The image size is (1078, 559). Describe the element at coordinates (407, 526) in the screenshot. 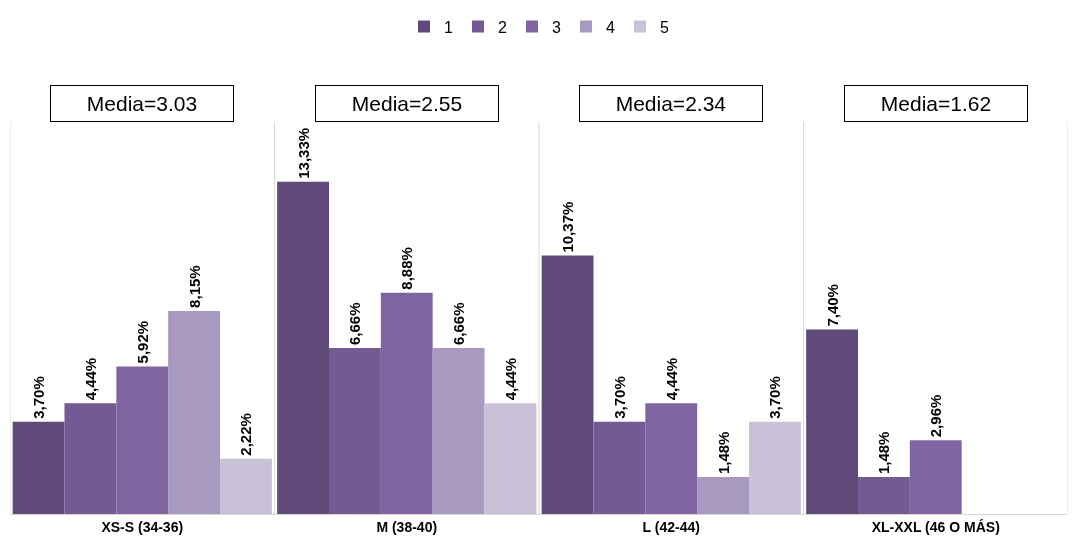

I see `x-tick-label: M (38-40)` at that location.